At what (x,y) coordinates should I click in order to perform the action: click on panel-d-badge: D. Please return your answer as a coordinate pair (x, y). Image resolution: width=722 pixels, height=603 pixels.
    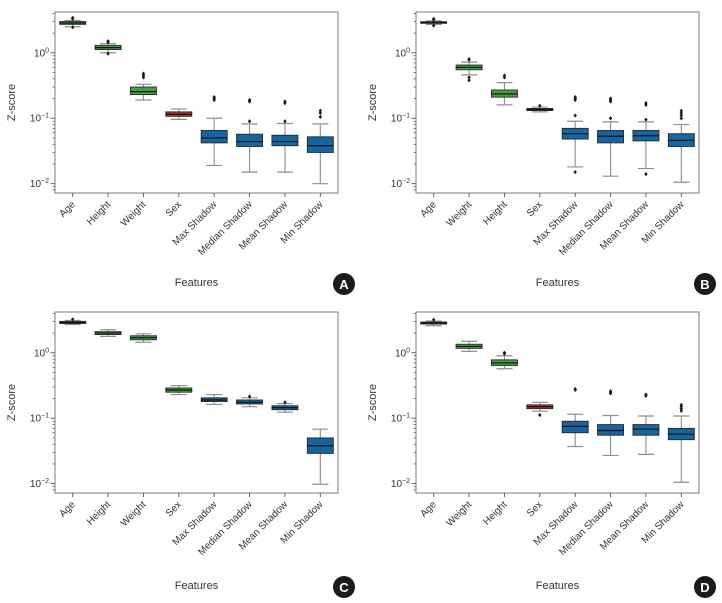
    Looking at the image, I should click on (705, 587).